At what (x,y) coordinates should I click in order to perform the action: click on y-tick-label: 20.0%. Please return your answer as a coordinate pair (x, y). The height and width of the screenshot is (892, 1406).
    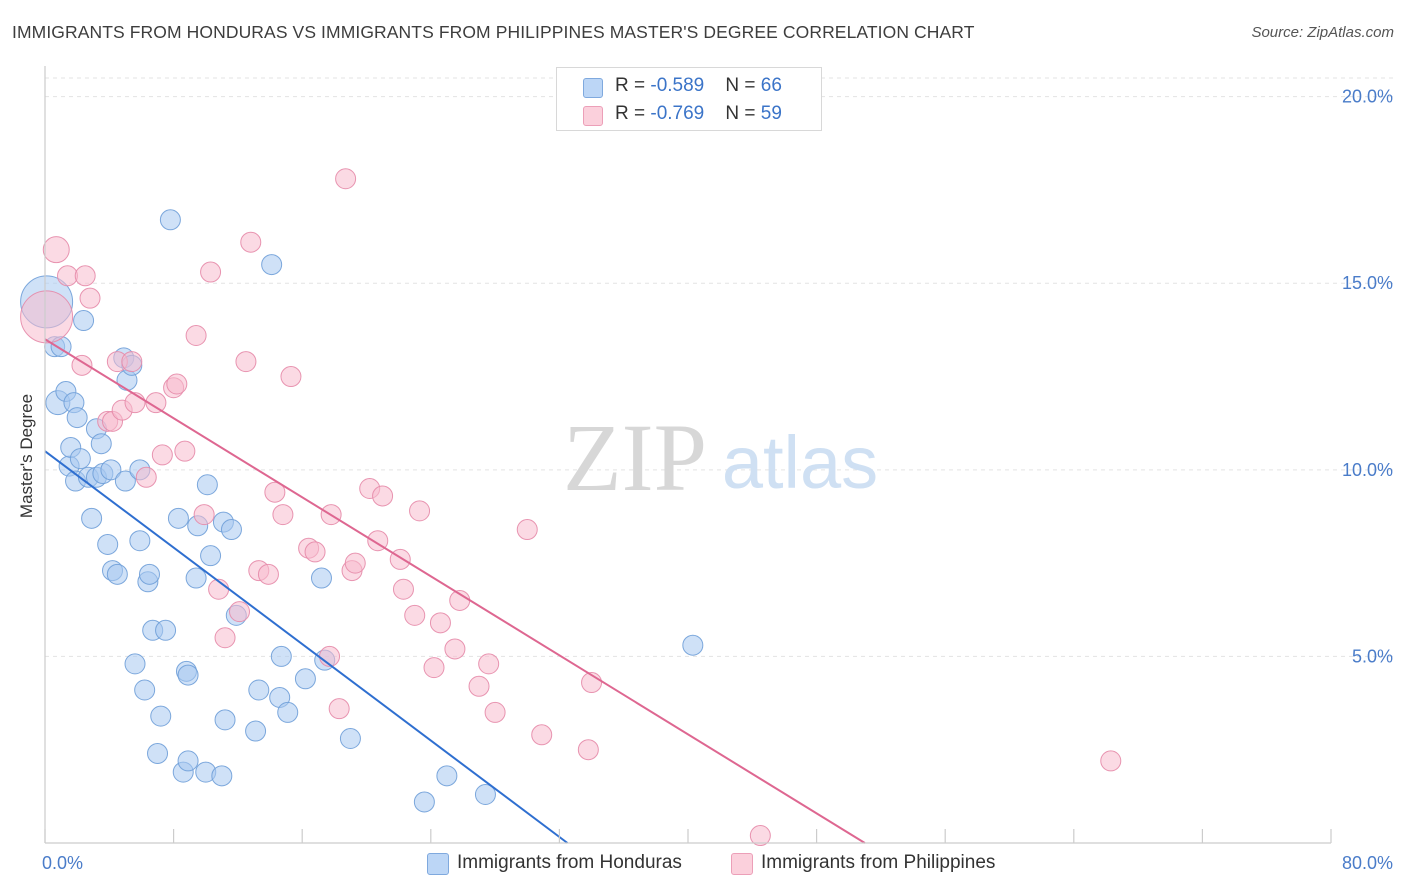
    Looking at the image, I should click on (1367, 97).